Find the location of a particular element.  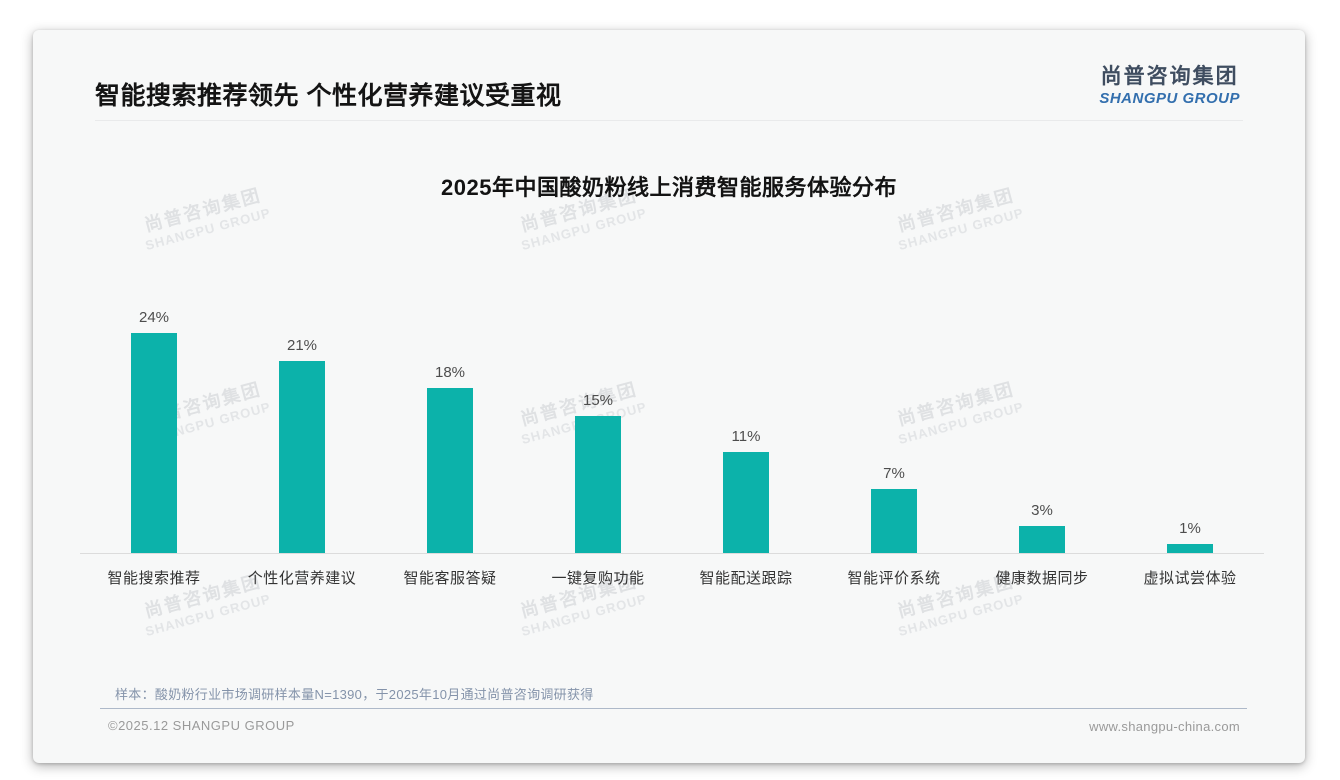

chart-title: 2025年中国酸奶粉线上消费智能服务体验分布 is located at coordinates (669, 187).